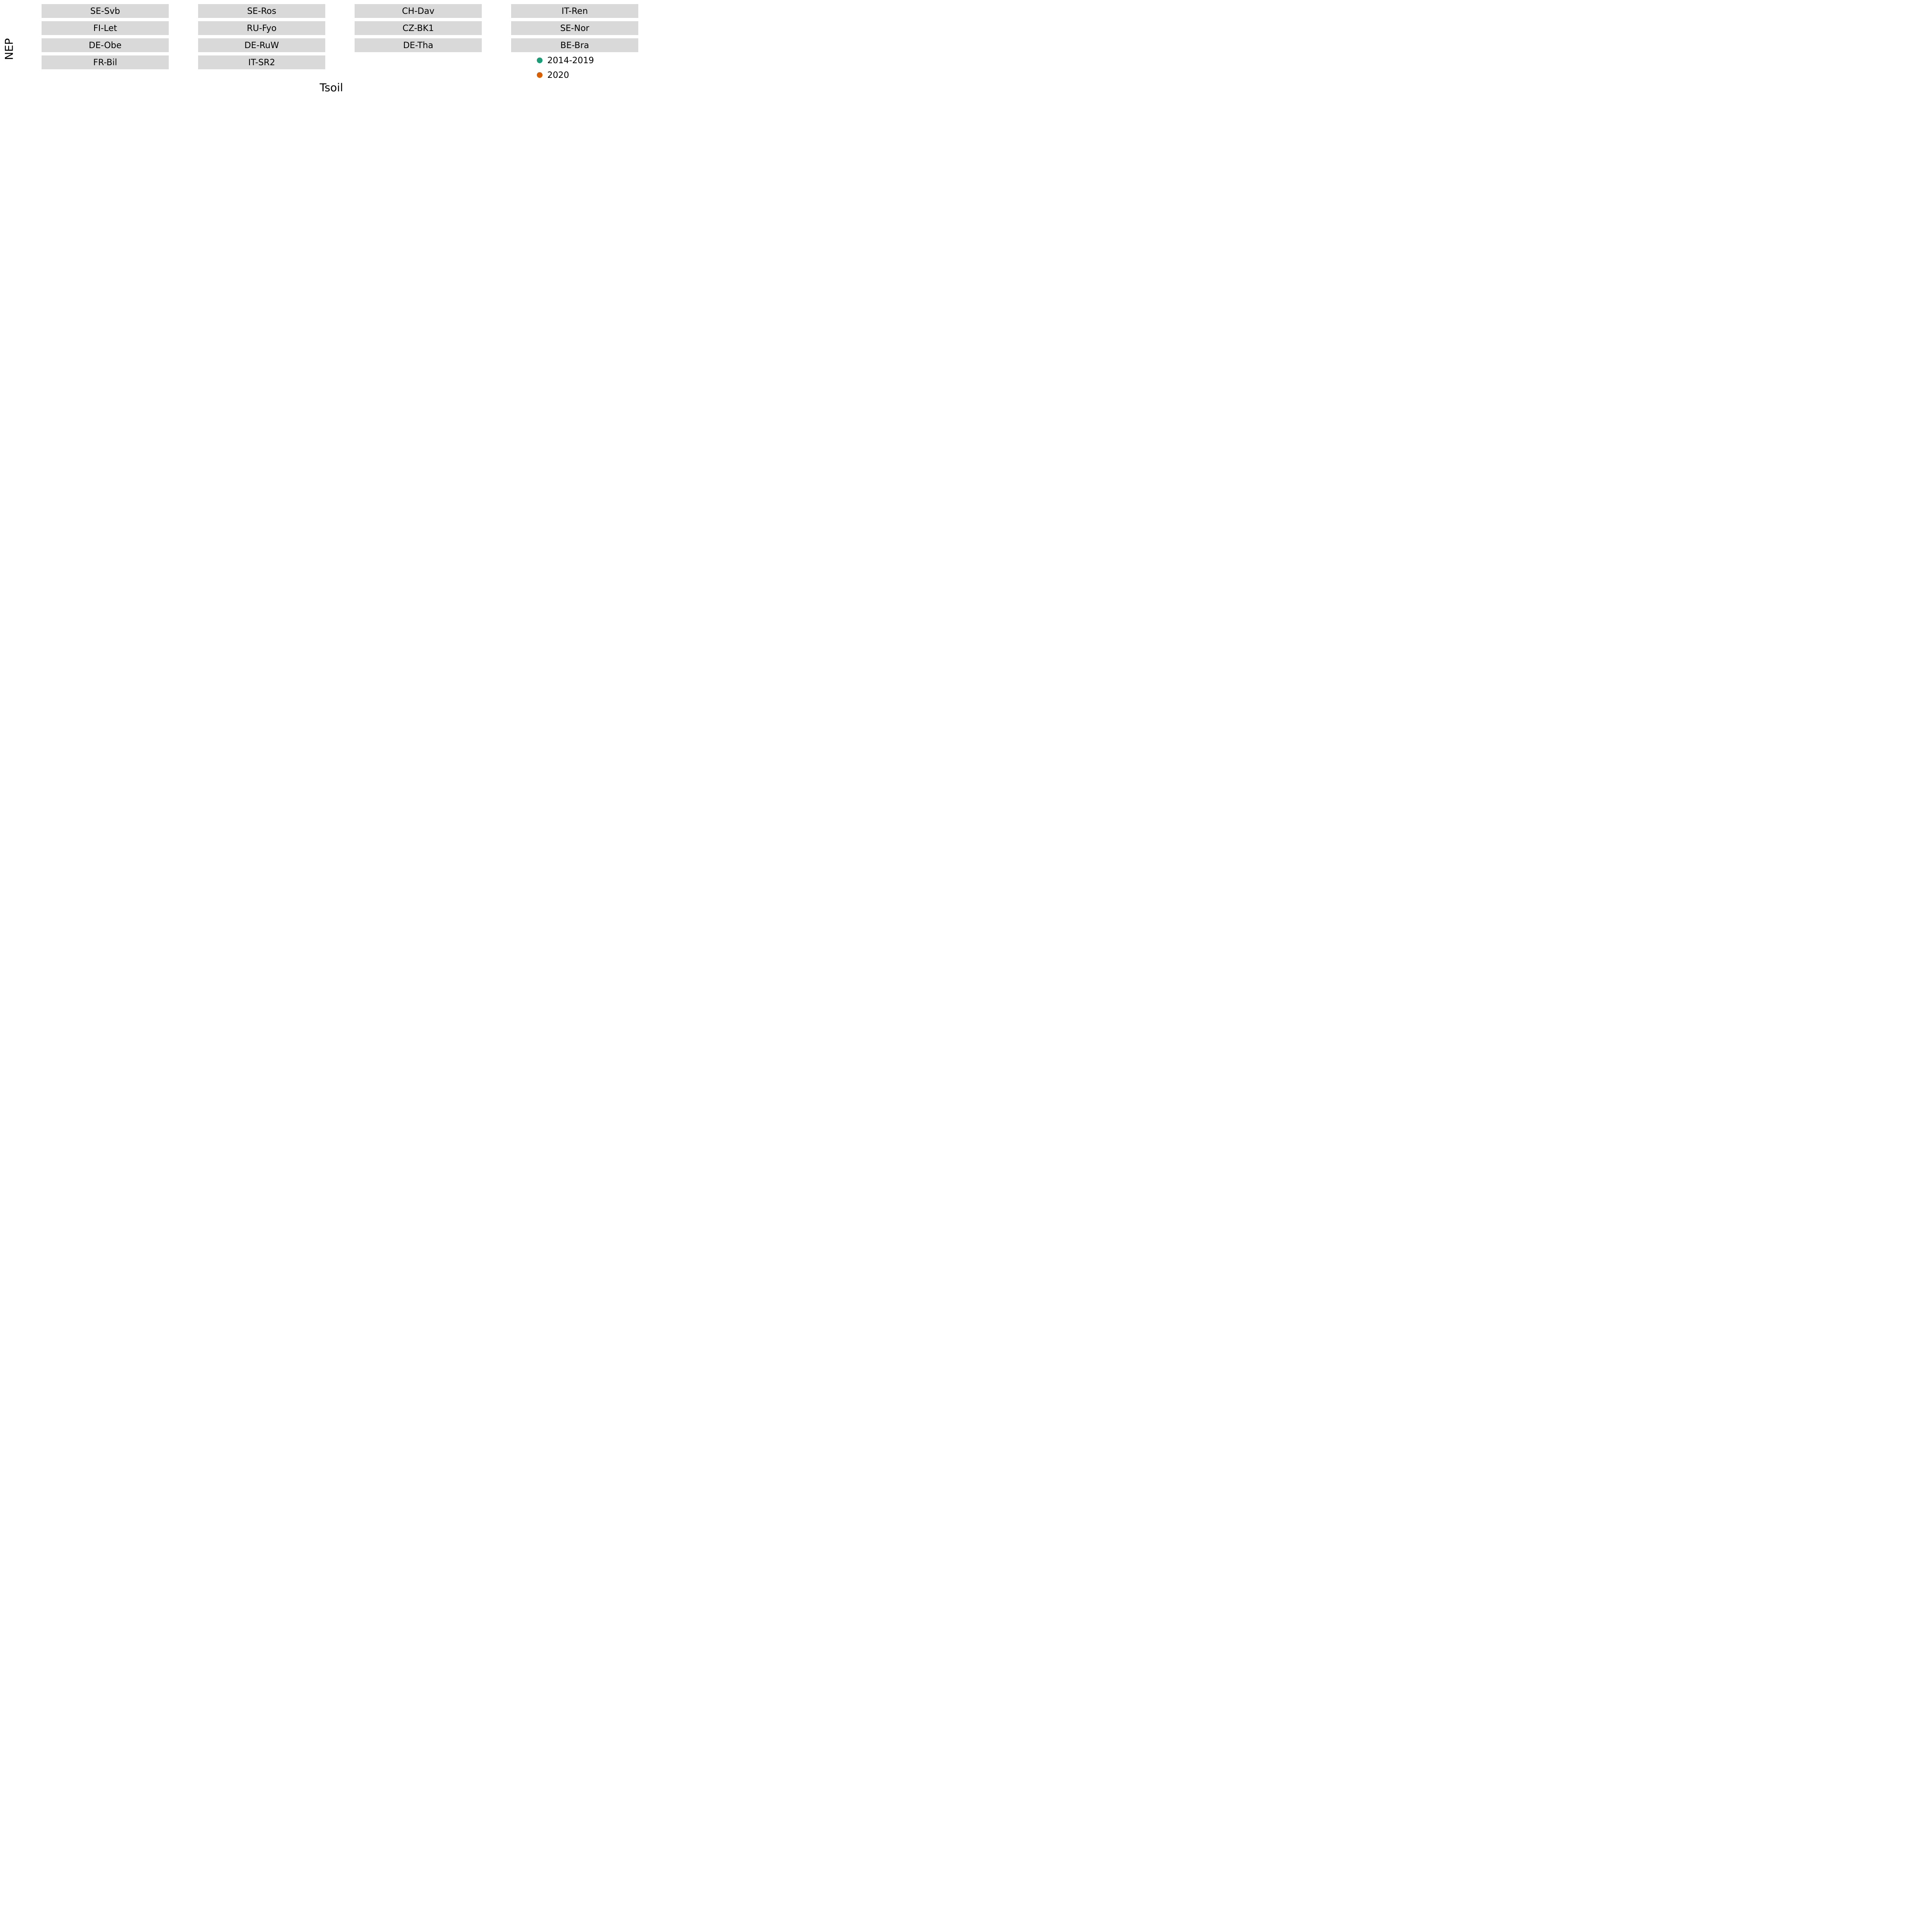 Image resolution: width=1932 pixels, height=1916 pixels. Describe the element at coordinates (261, 28) in the screenshot. I see `panel-title-strip: RU-Fyo` at that location.